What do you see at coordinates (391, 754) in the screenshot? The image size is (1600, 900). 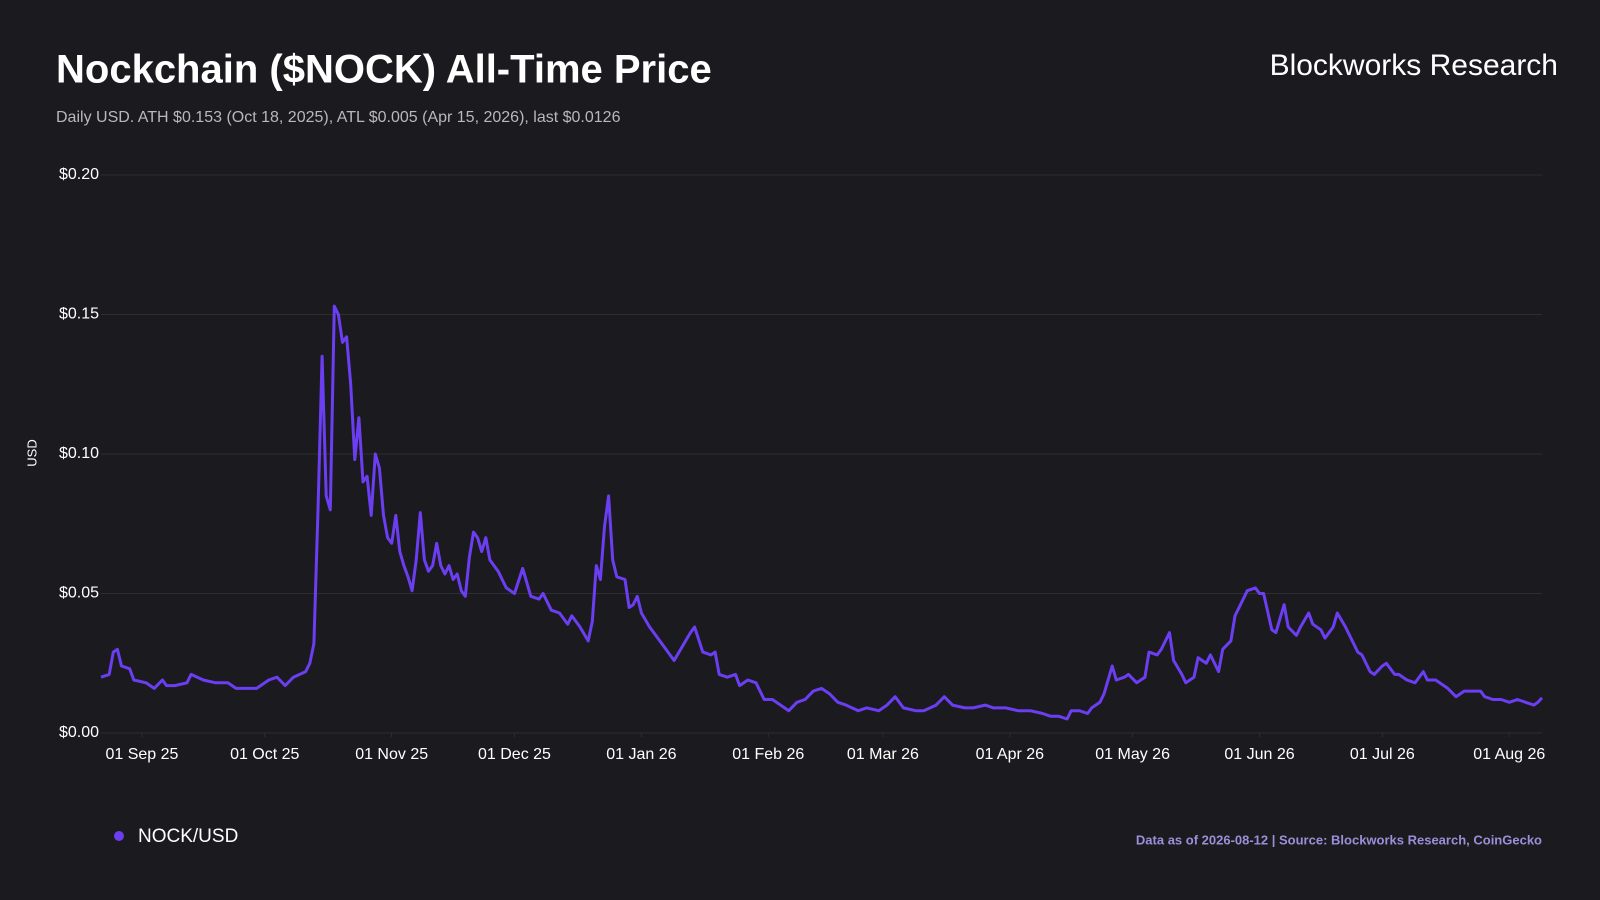 I see `x-tick-label: 01 Nov 25` at bounding box center [391, 754].